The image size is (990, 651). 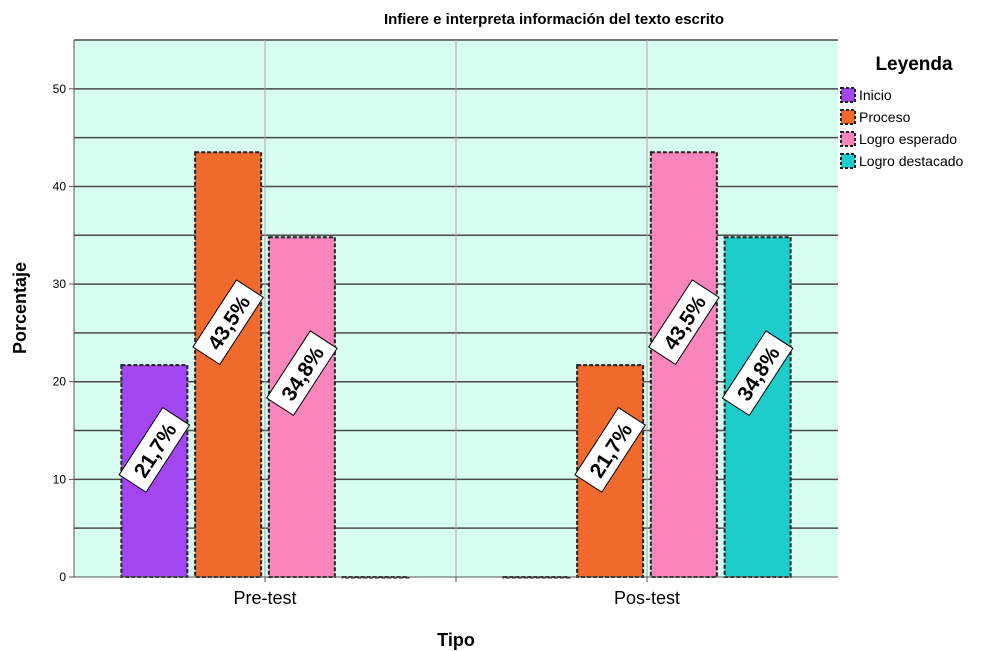 I want to click on x-tick-label: Pos-test, so click(x=647, y=598).